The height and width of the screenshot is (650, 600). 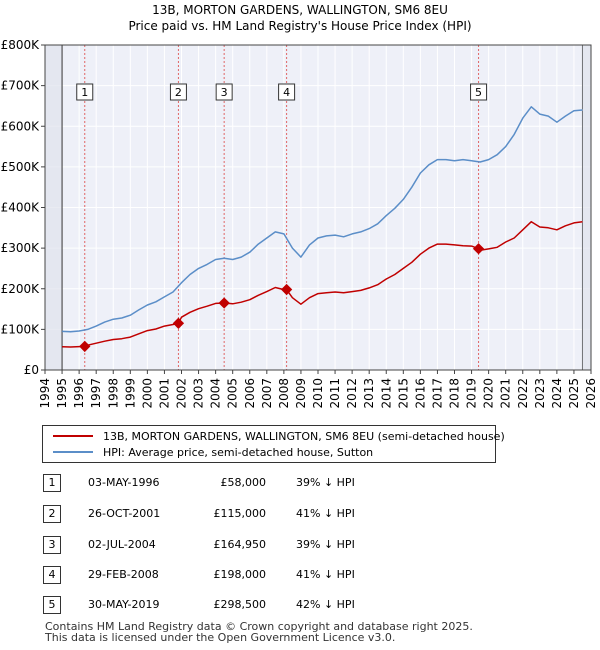 What do you see at coordinates (540, 393) in the screenshot?
I see `x-tick-label: 2023` at bounding box center [540, 393].